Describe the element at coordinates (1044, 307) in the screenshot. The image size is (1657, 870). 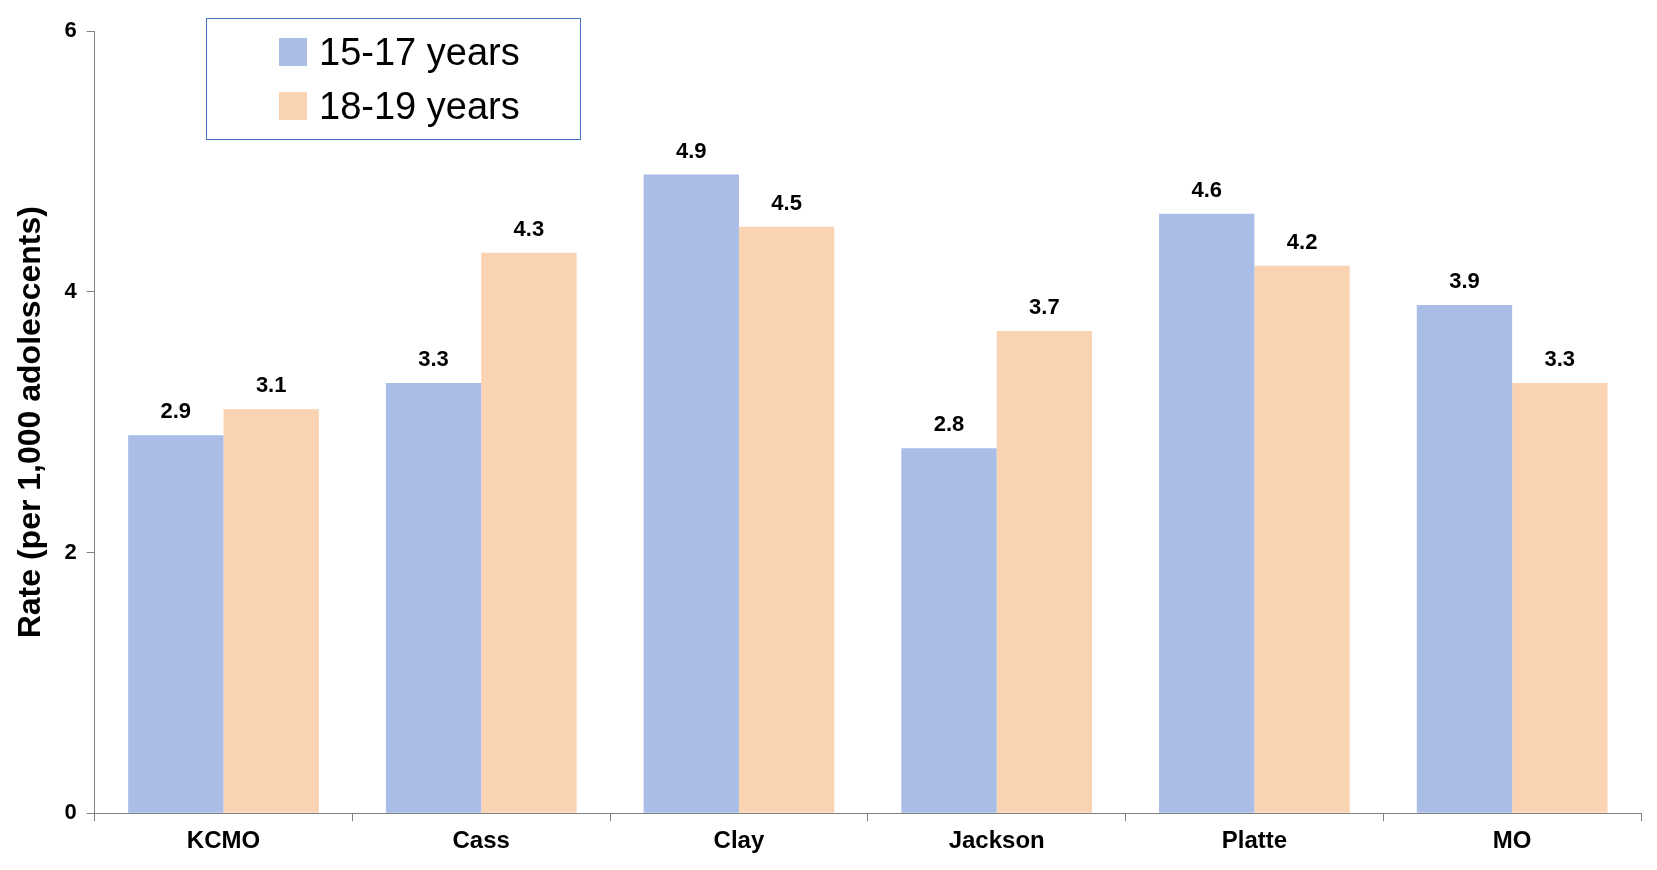
I see `data-label: 3.7` at that location.